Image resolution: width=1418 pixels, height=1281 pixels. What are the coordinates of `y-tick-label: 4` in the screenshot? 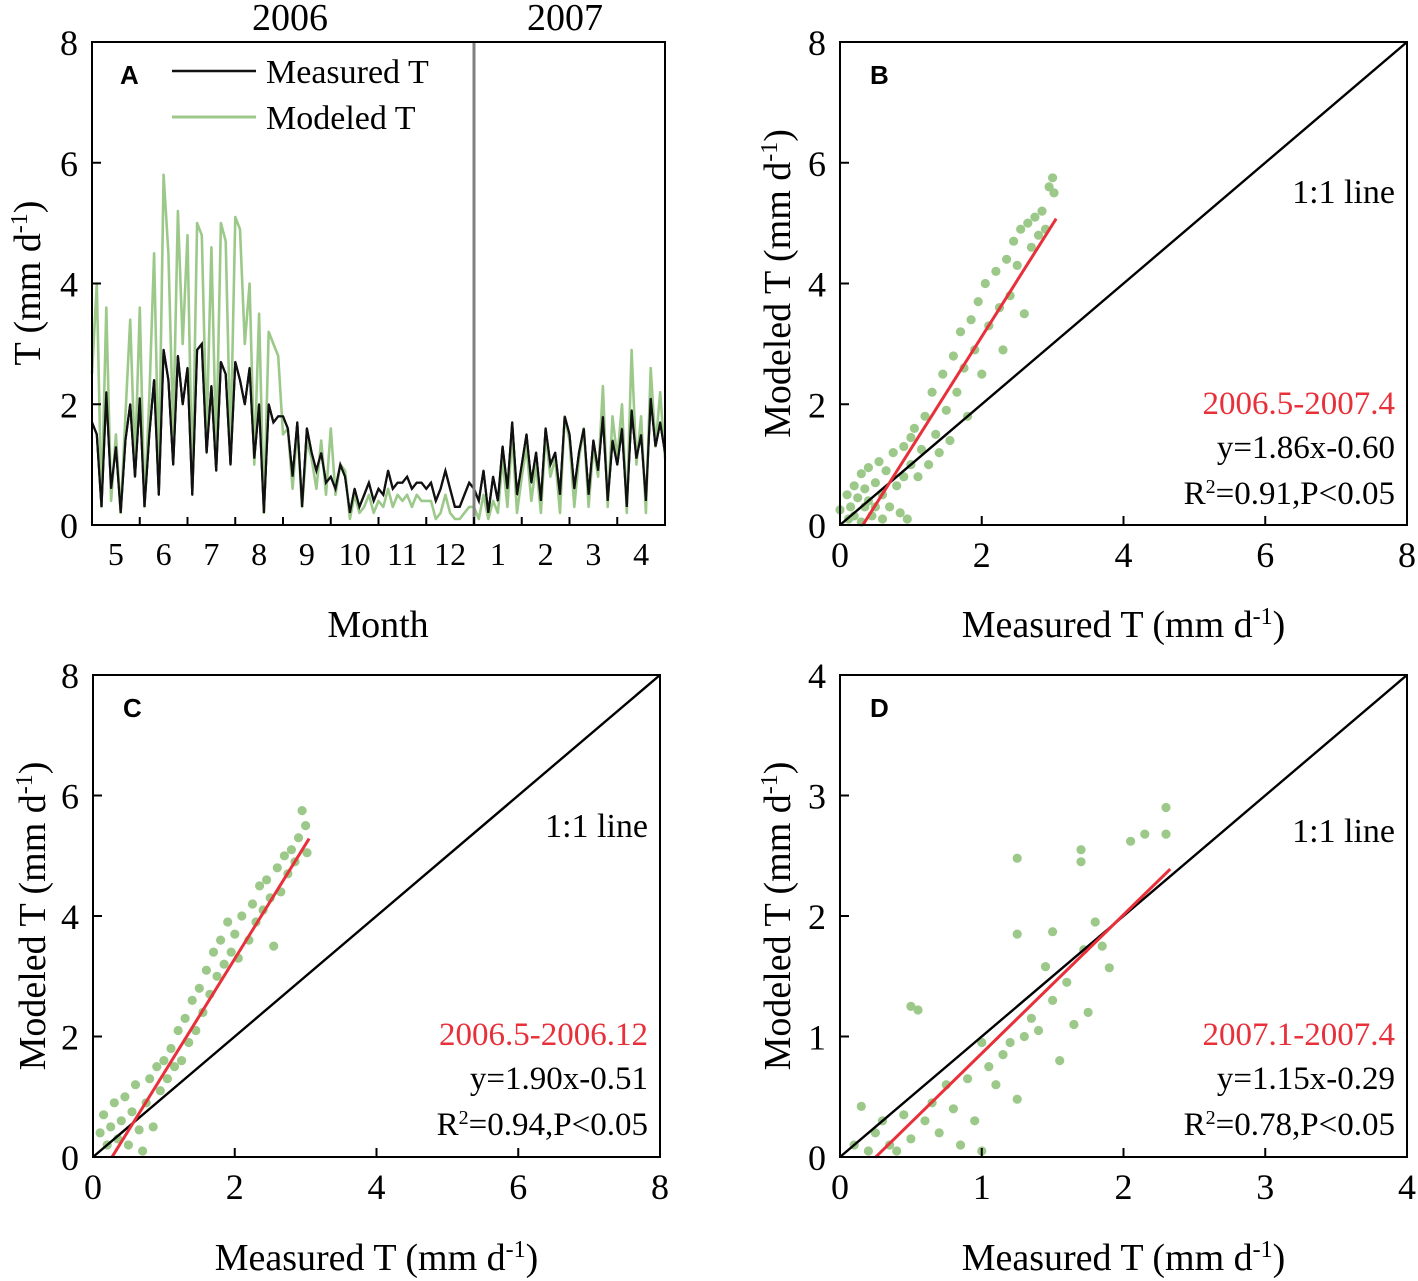 It's located at (817, 285).